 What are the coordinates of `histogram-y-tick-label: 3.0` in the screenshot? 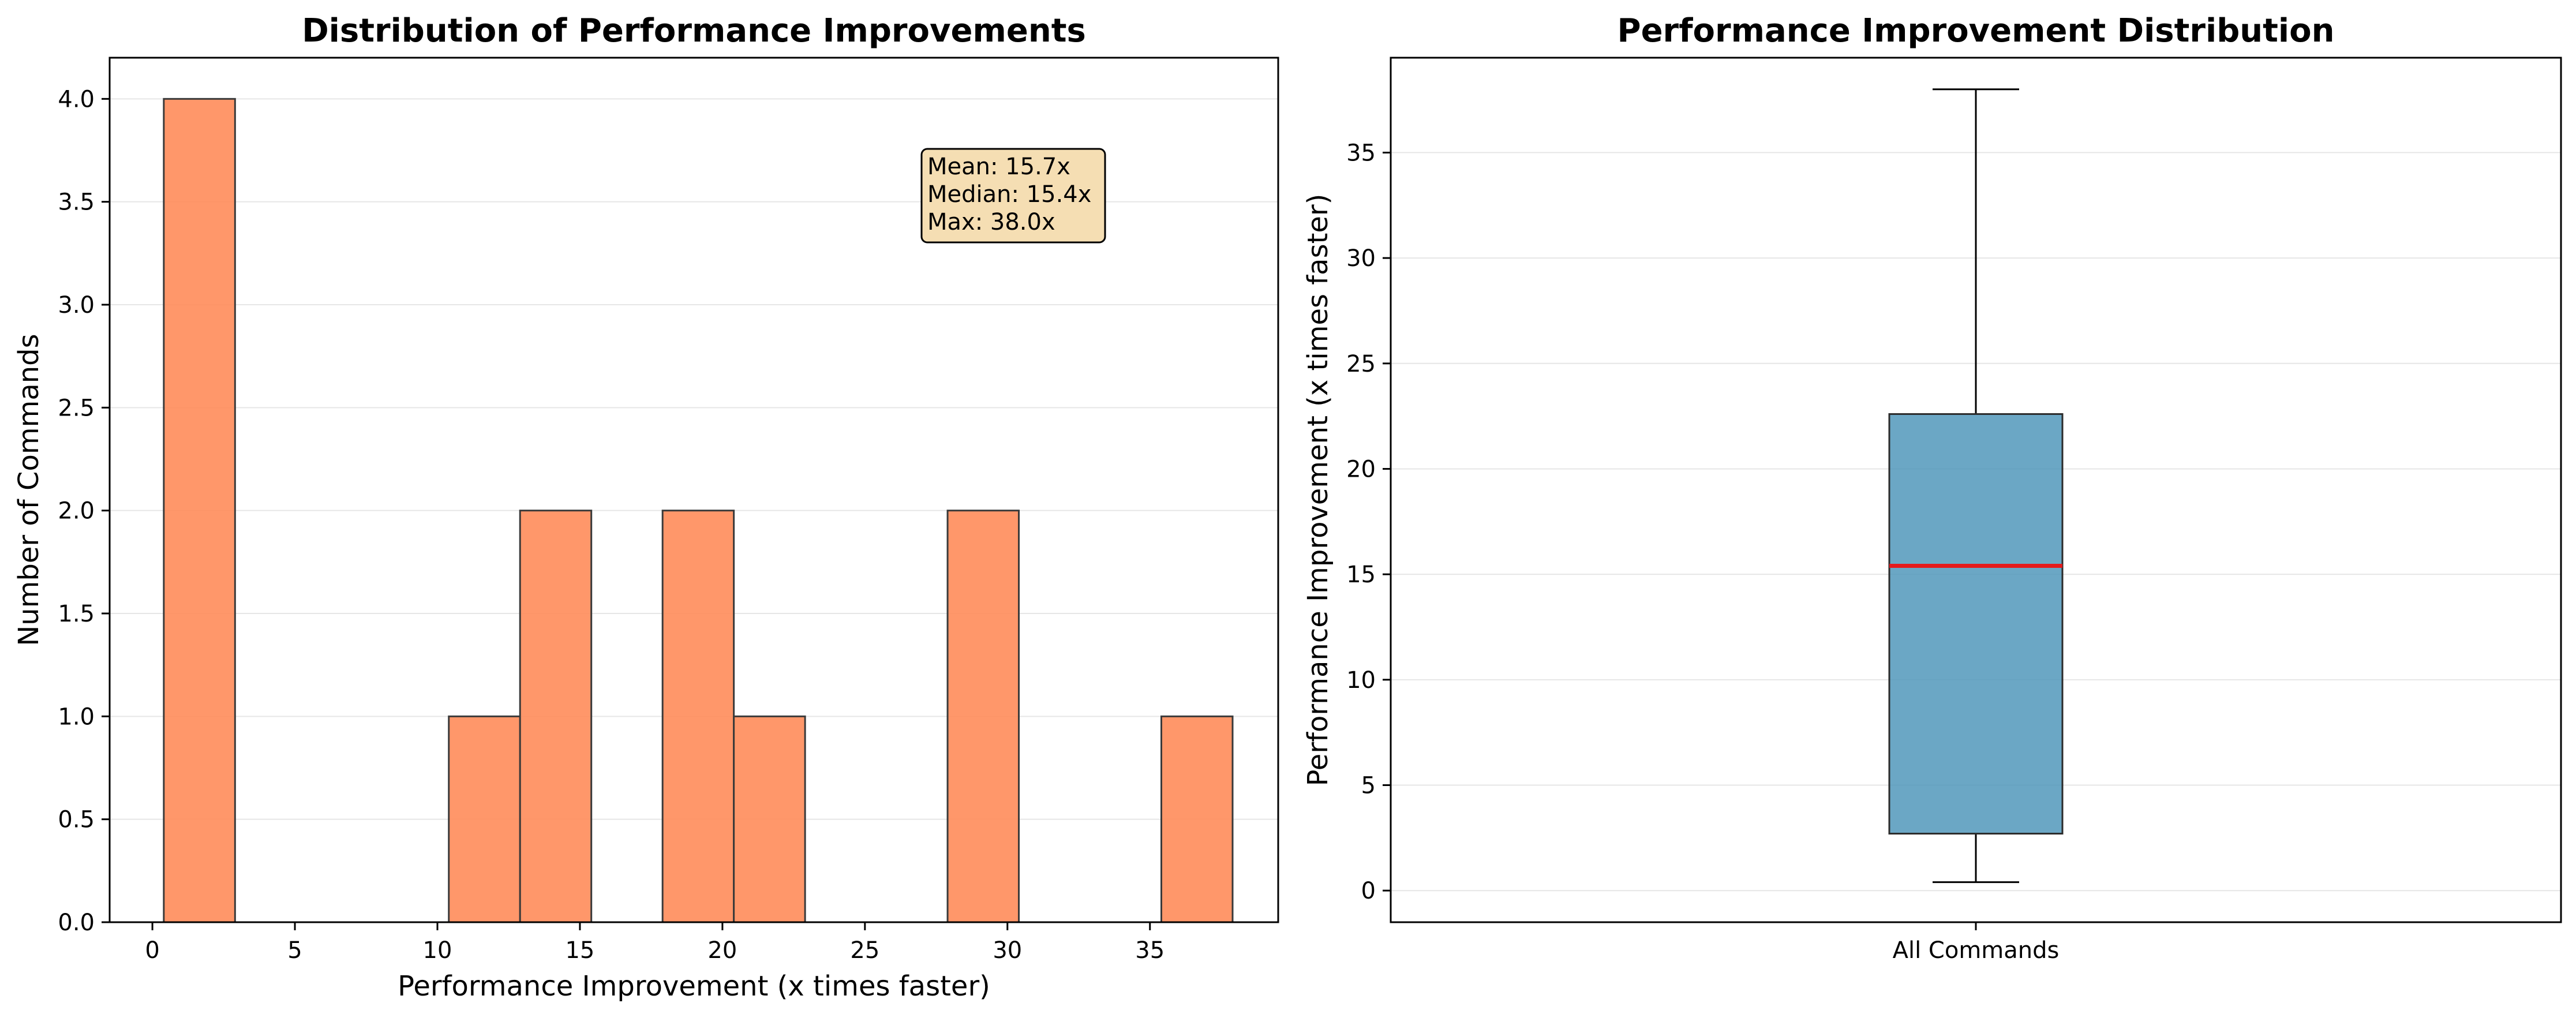 It's located at (76, 305).